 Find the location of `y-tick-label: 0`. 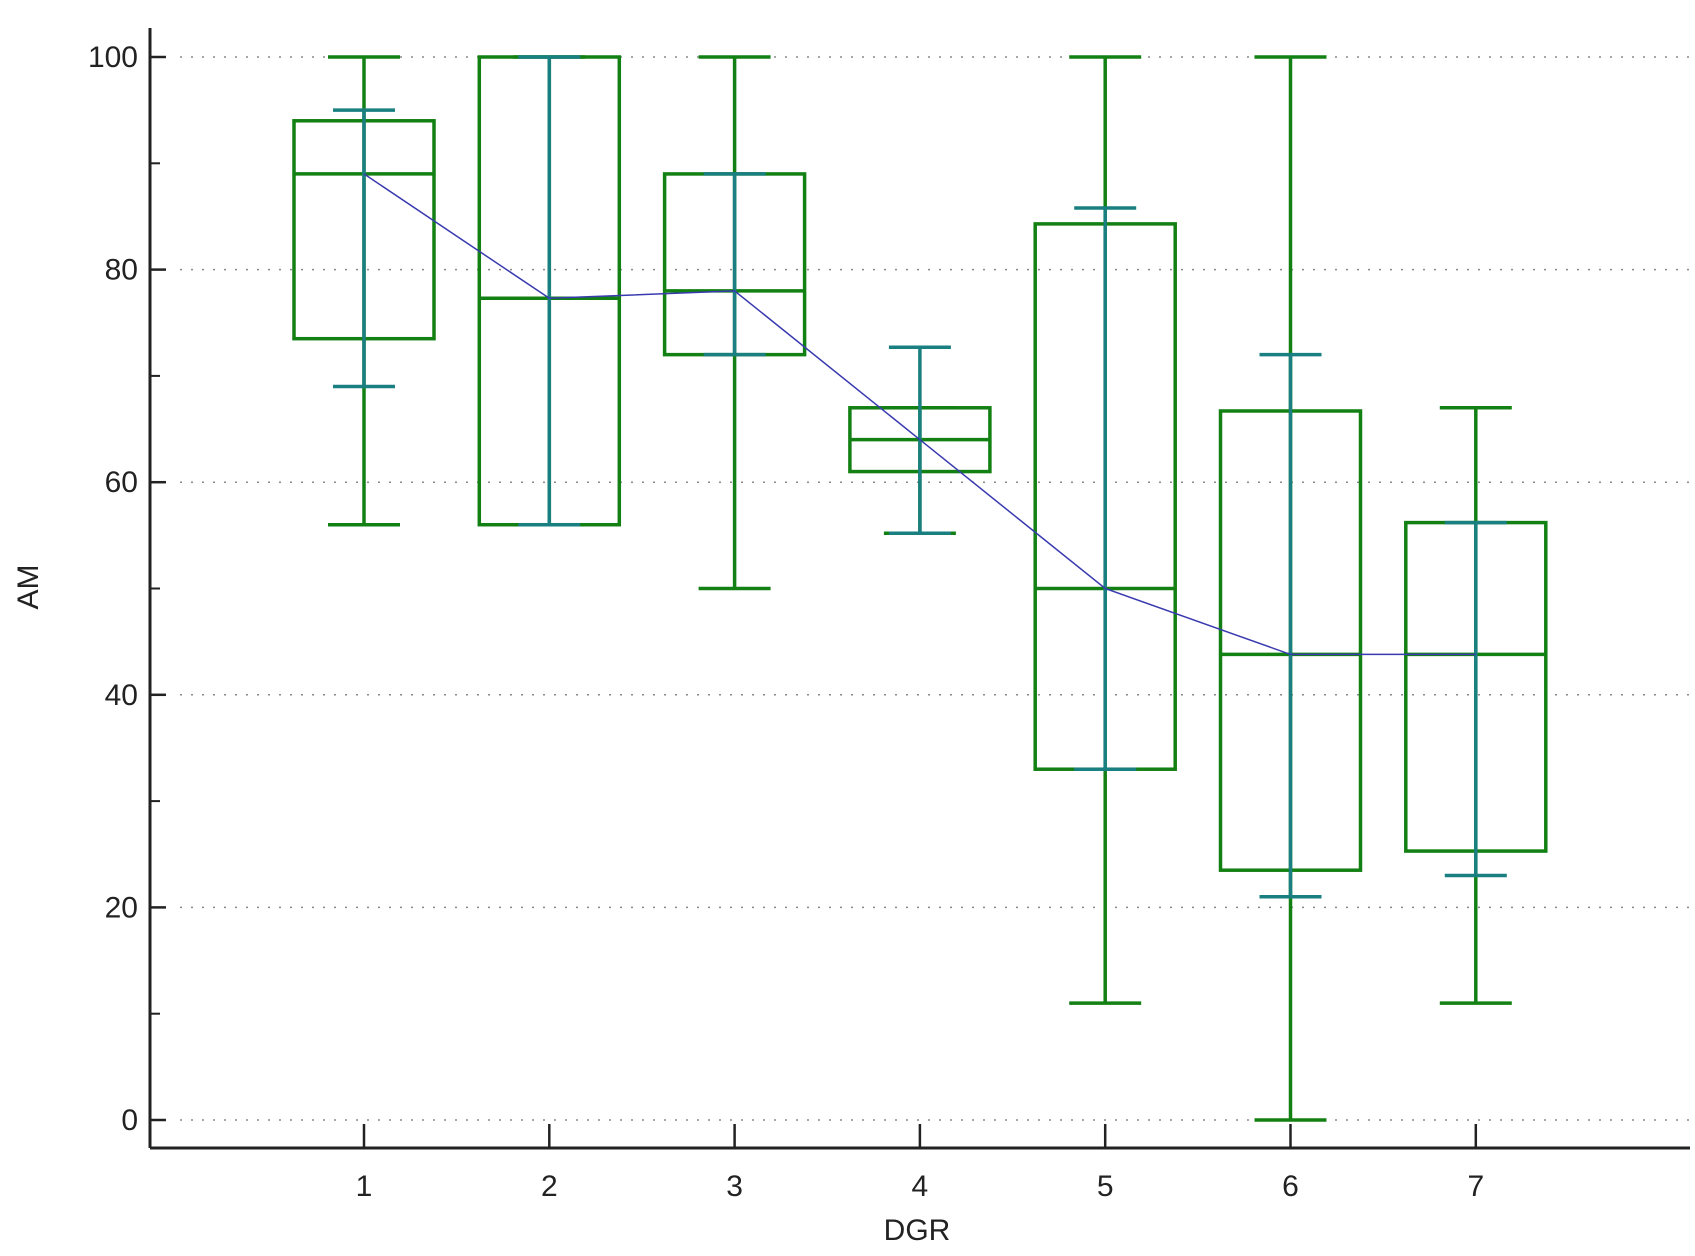

y-tick-label: 0 is located at coordinates (129, 1120).